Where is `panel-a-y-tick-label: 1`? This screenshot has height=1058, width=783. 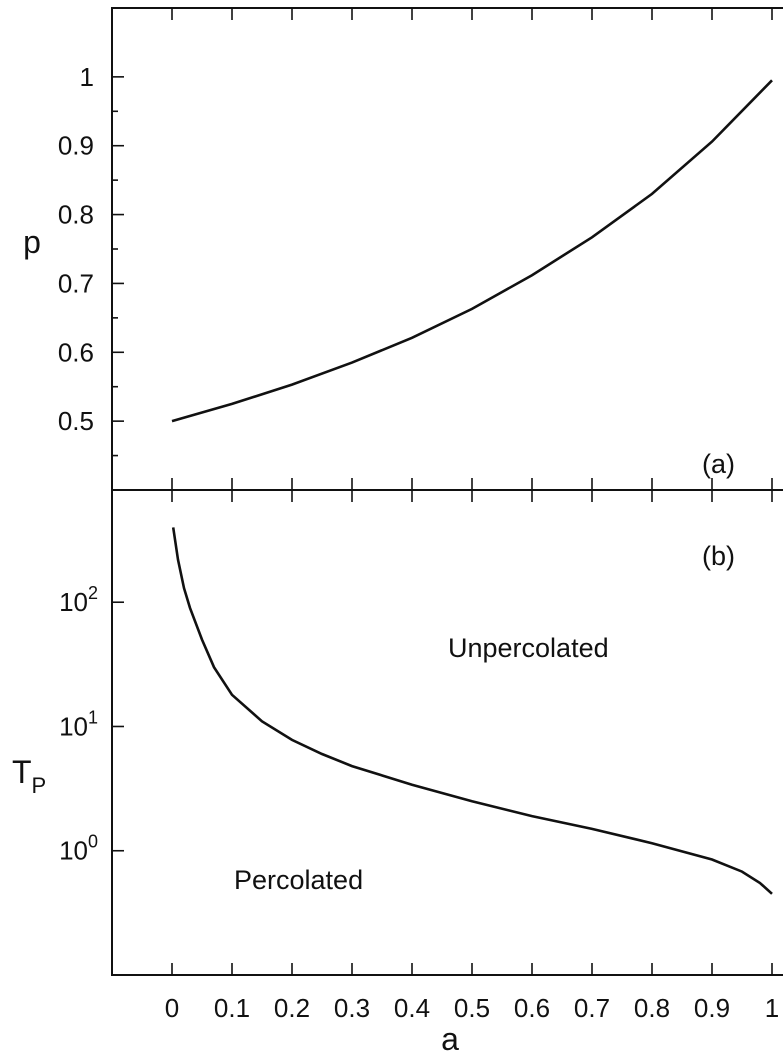
panel-a-y-tick-label: 1 is located at coordinates (87, 77).